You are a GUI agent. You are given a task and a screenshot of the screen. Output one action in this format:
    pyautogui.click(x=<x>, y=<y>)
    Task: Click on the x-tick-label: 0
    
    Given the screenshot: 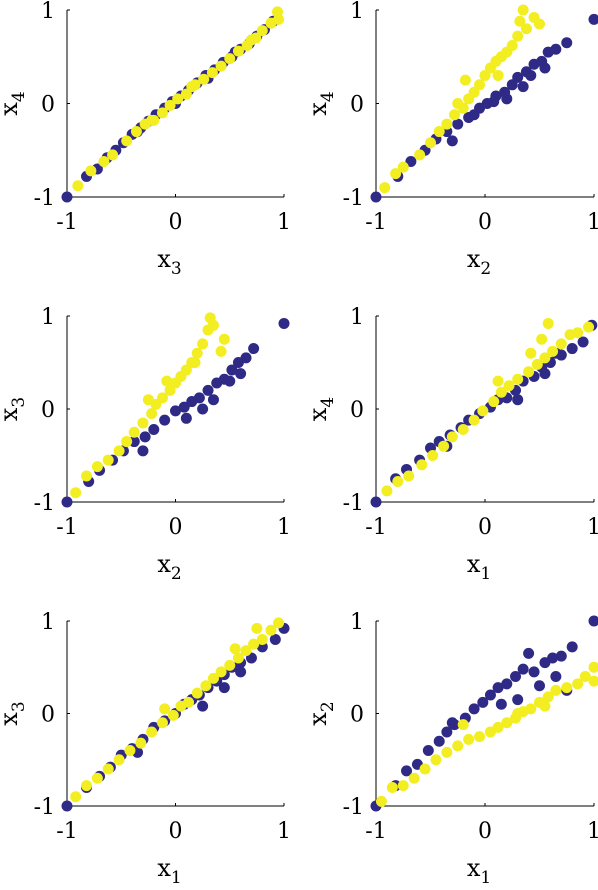 What is the action you would take?
    pyautogui.click(x=176, y=222)
    